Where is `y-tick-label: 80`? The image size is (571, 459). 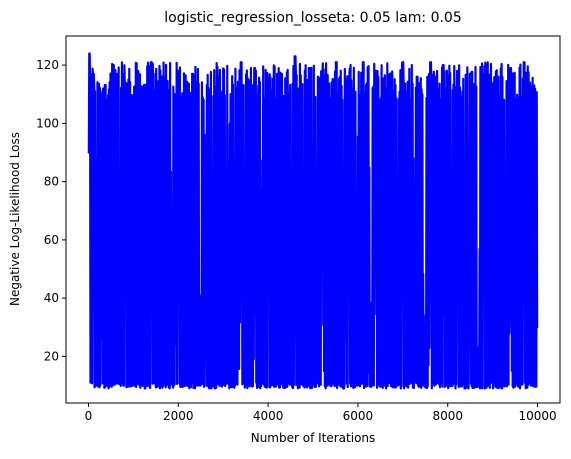 y-tick-label: 80 is located at coordinates (51, 182).